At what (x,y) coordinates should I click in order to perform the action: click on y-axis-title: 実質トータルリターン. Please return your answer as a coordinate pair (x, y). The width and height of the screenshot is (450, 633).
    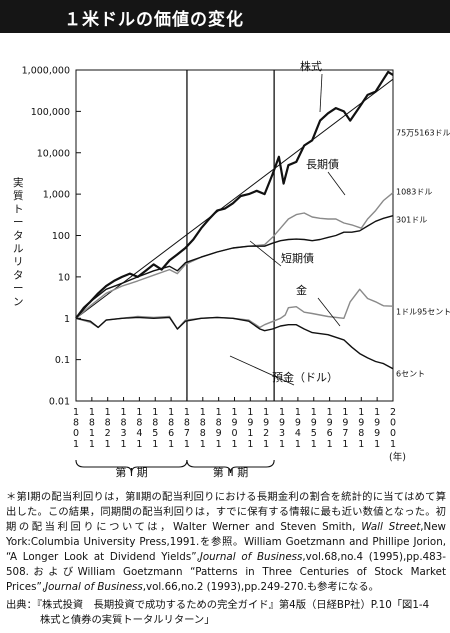
    Looking at the image, I should click on (18, 242).